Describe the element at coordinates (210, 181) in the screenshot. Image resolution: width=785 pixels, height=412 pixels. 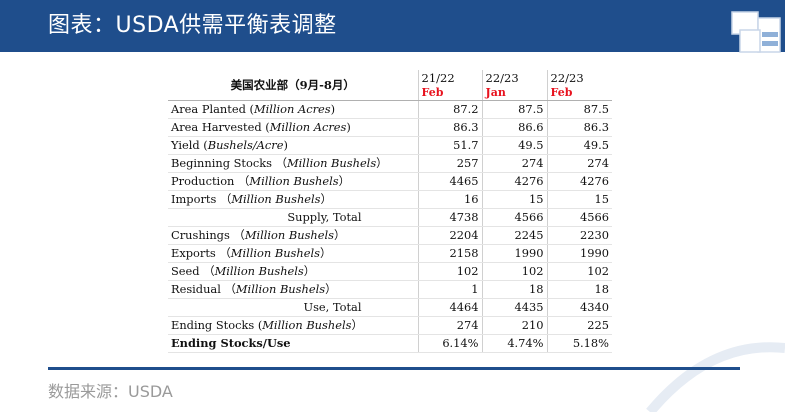
I see `row-label-text: Production （` at that location.